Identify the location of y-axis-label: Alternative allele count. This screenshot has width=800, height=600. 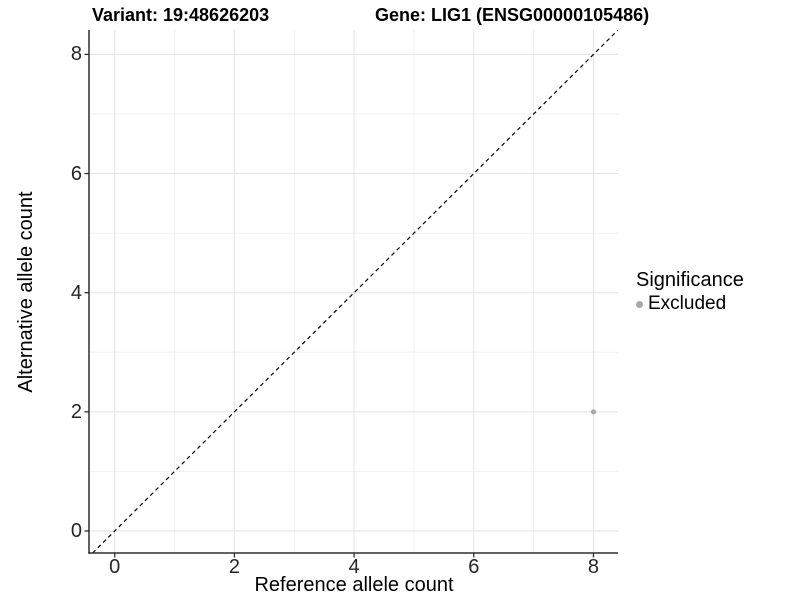
(26, 292).